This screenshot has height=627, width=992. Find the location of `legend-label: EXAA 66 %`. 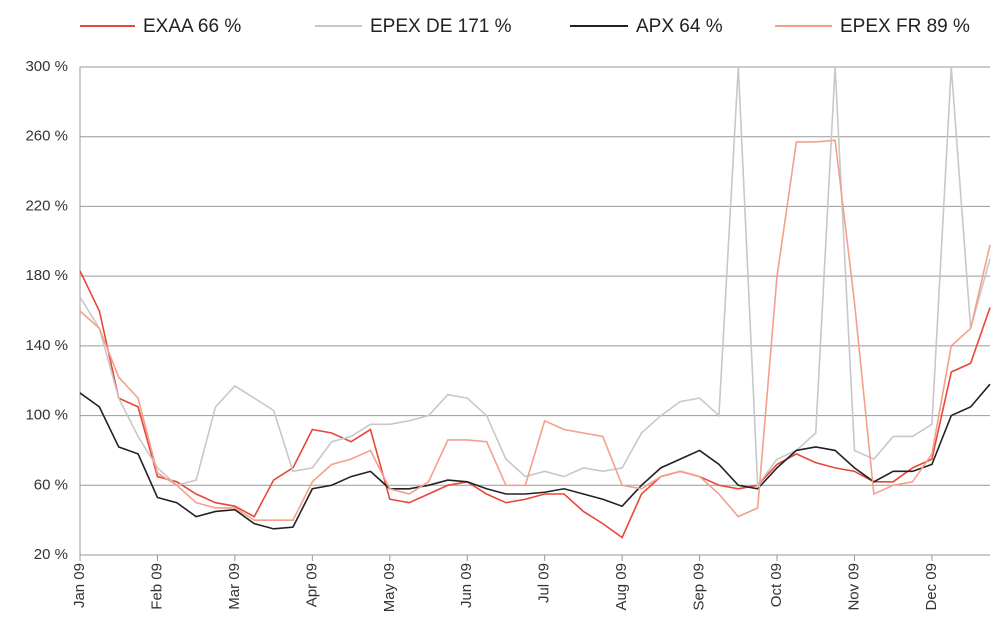

legend-label: EXAA 66 % is located at coordinates (192, 26).